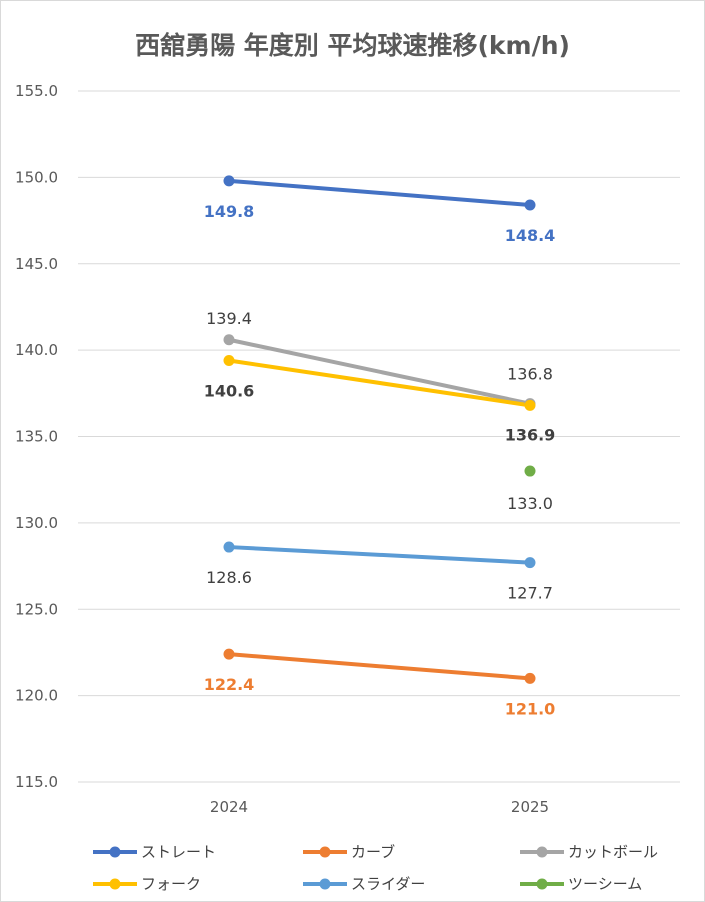 This screenshot has width=705, height=902. Describe the element at coordinates (229, 807) in the screenshot. I see `x-tick-label: 2024` at that location.